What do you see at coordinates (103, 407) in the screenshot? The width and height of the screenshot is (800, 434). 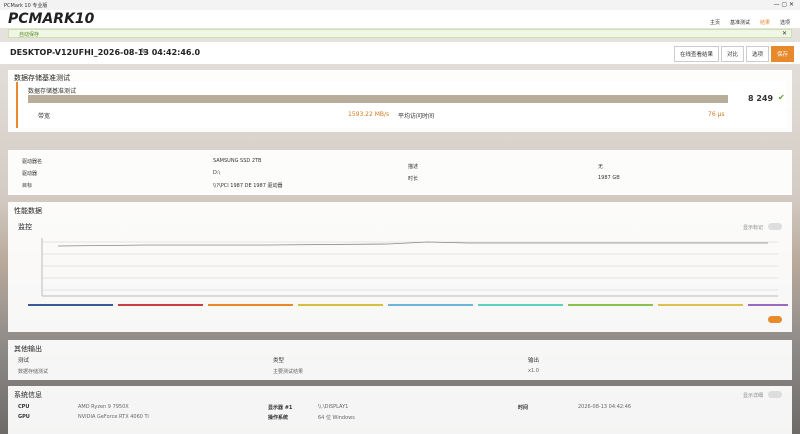 I see `sys-value: AMD Ryzen 9 7950X` at bounding box center [103, 407].